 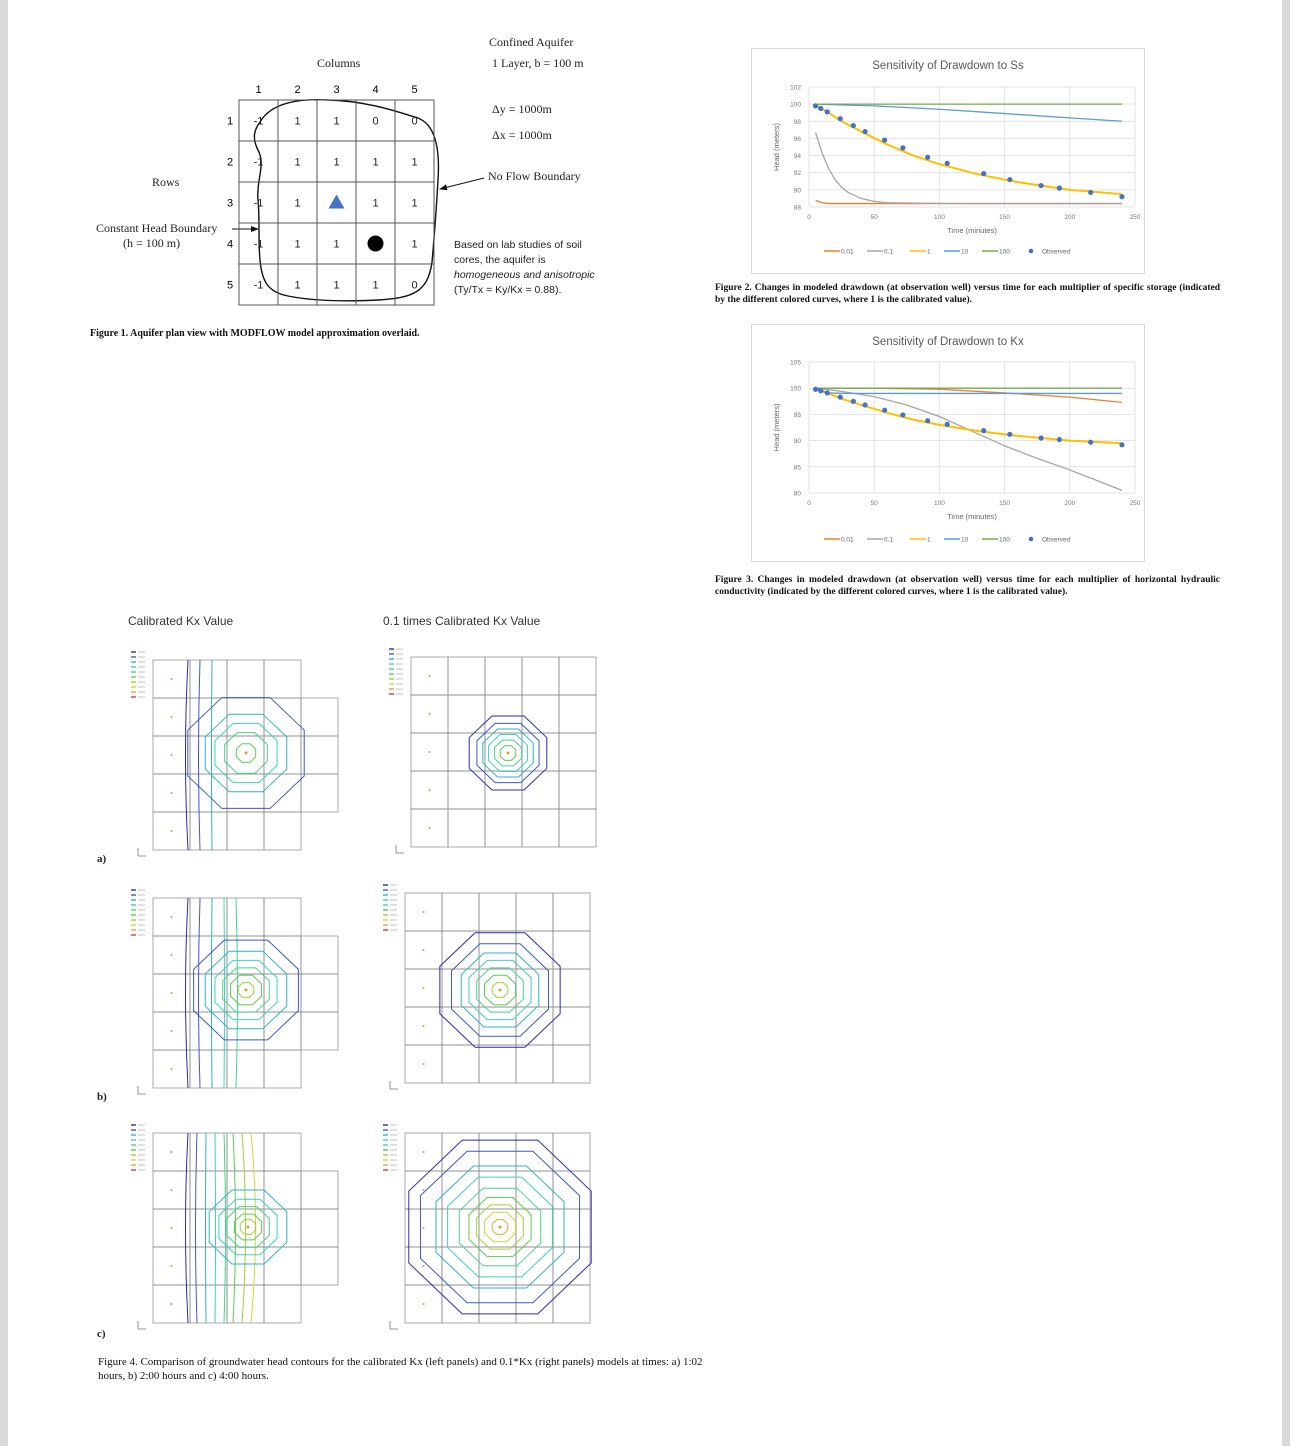 What do you see at coordinates (157, 228) in the screenshot?
I see `constant-head-boundary-label: Constant Head Boundary` at bounding box center [157, 228].